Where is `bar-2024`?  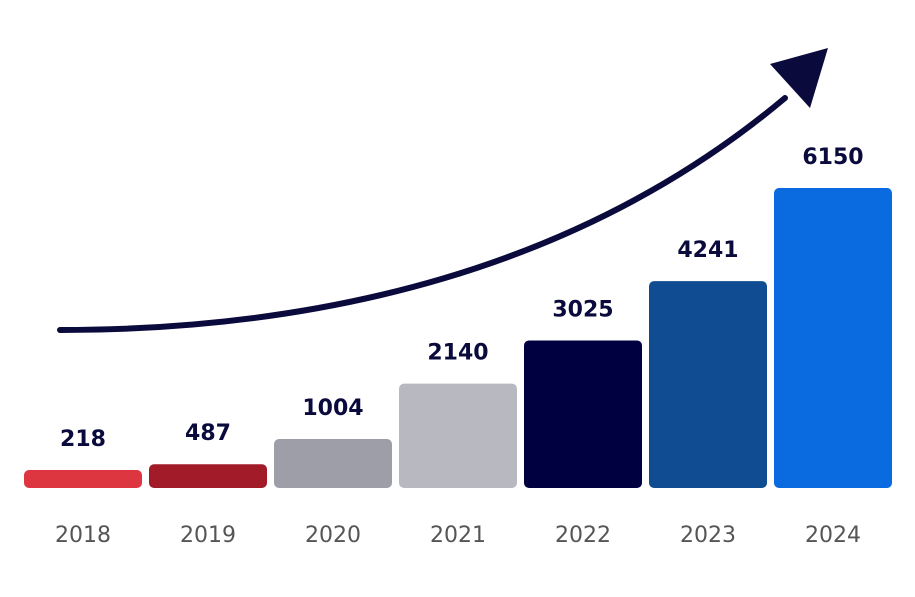
bar-2024 is located at coordinates (833, 338).